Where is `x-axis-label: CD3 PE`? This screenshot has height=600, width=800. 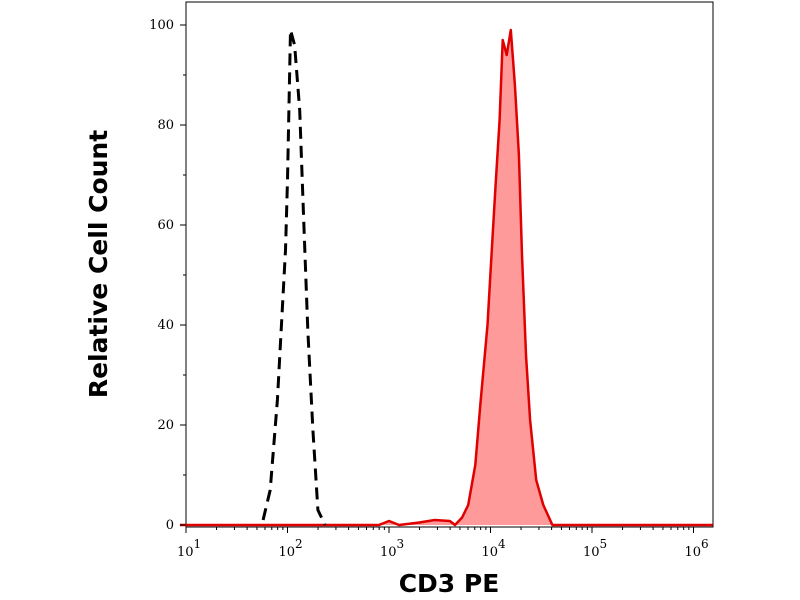 x-axis-label: CD3 PE is located at coordinates (449, 583).